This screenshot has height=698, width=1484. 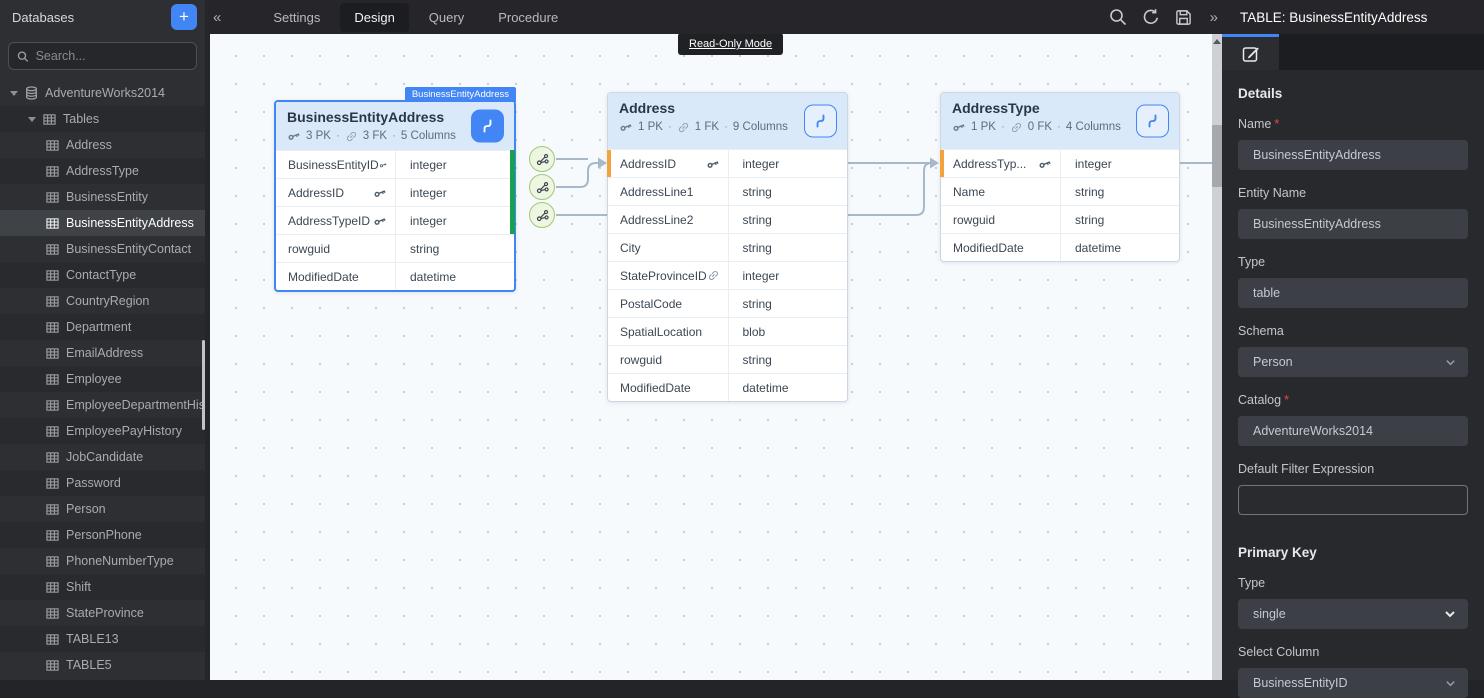 What do you see at coordinates (218, 17) in the screenshot?
I see `collapse-sidebar-icon: «` at bounding box center [218, 17].